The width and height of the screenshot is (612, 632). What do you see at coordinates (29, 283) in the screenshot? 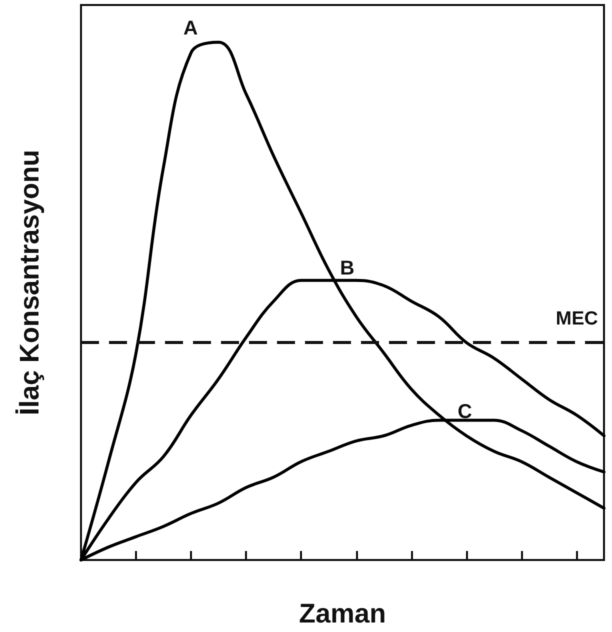
I see `y-axis-title: İlaç Konsantrasyonu` at bounding box center [29, 283].